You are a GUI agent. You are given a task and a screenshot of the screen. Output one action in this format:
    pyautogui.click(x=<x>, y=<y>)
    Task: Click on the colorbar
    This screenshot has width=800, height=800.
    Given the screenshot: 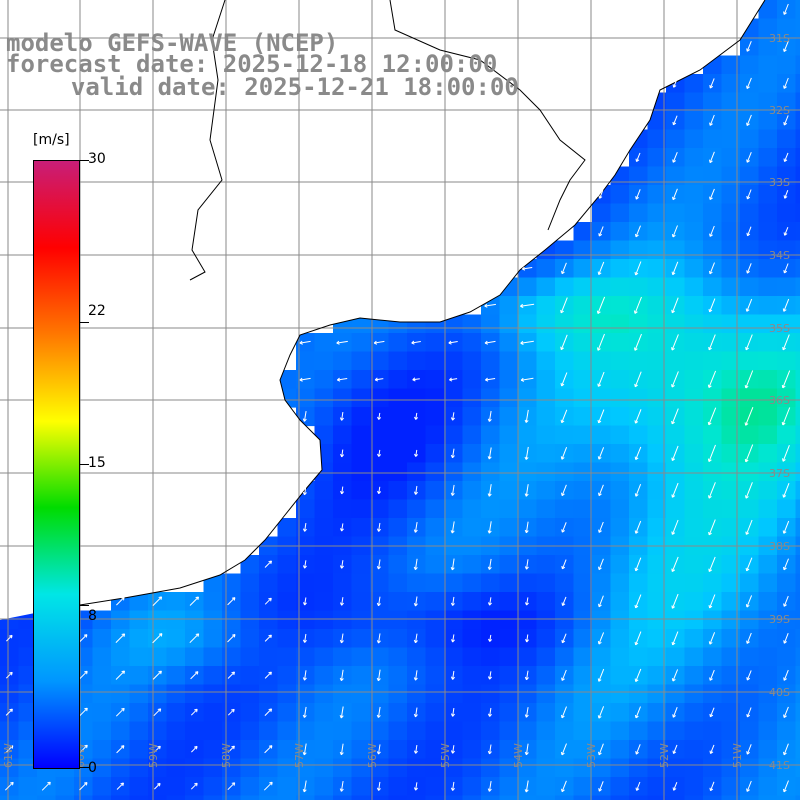 What is the action you would take?
    pyautogui.click(x=56, y=464)
    